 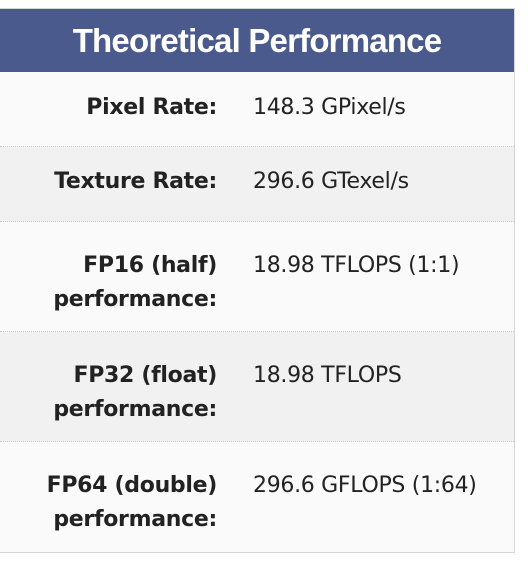 I want to click on row-value: 18.98 TFLOPS (1:1), so click(x=356, y=265).